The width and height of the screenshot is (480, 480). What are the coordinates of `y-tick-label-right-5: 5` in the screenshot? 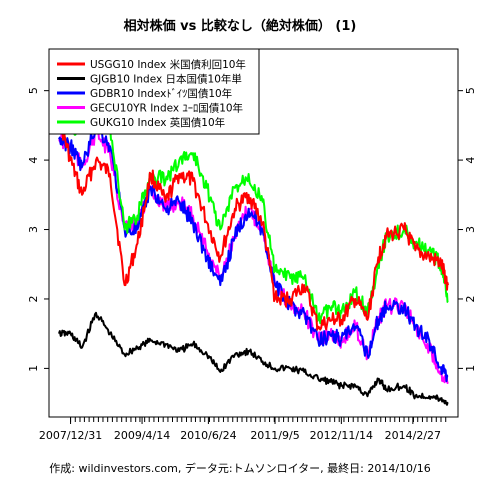 It's located at (470, 90).